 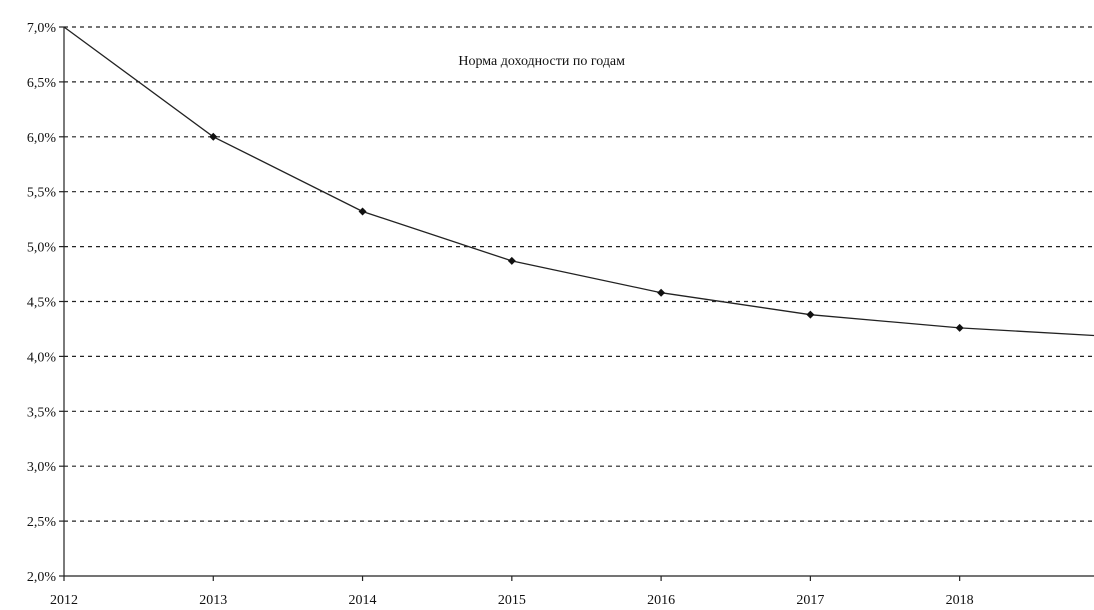 I want to click on y-tick-label: 6,5%, so click(x=42, y=83).